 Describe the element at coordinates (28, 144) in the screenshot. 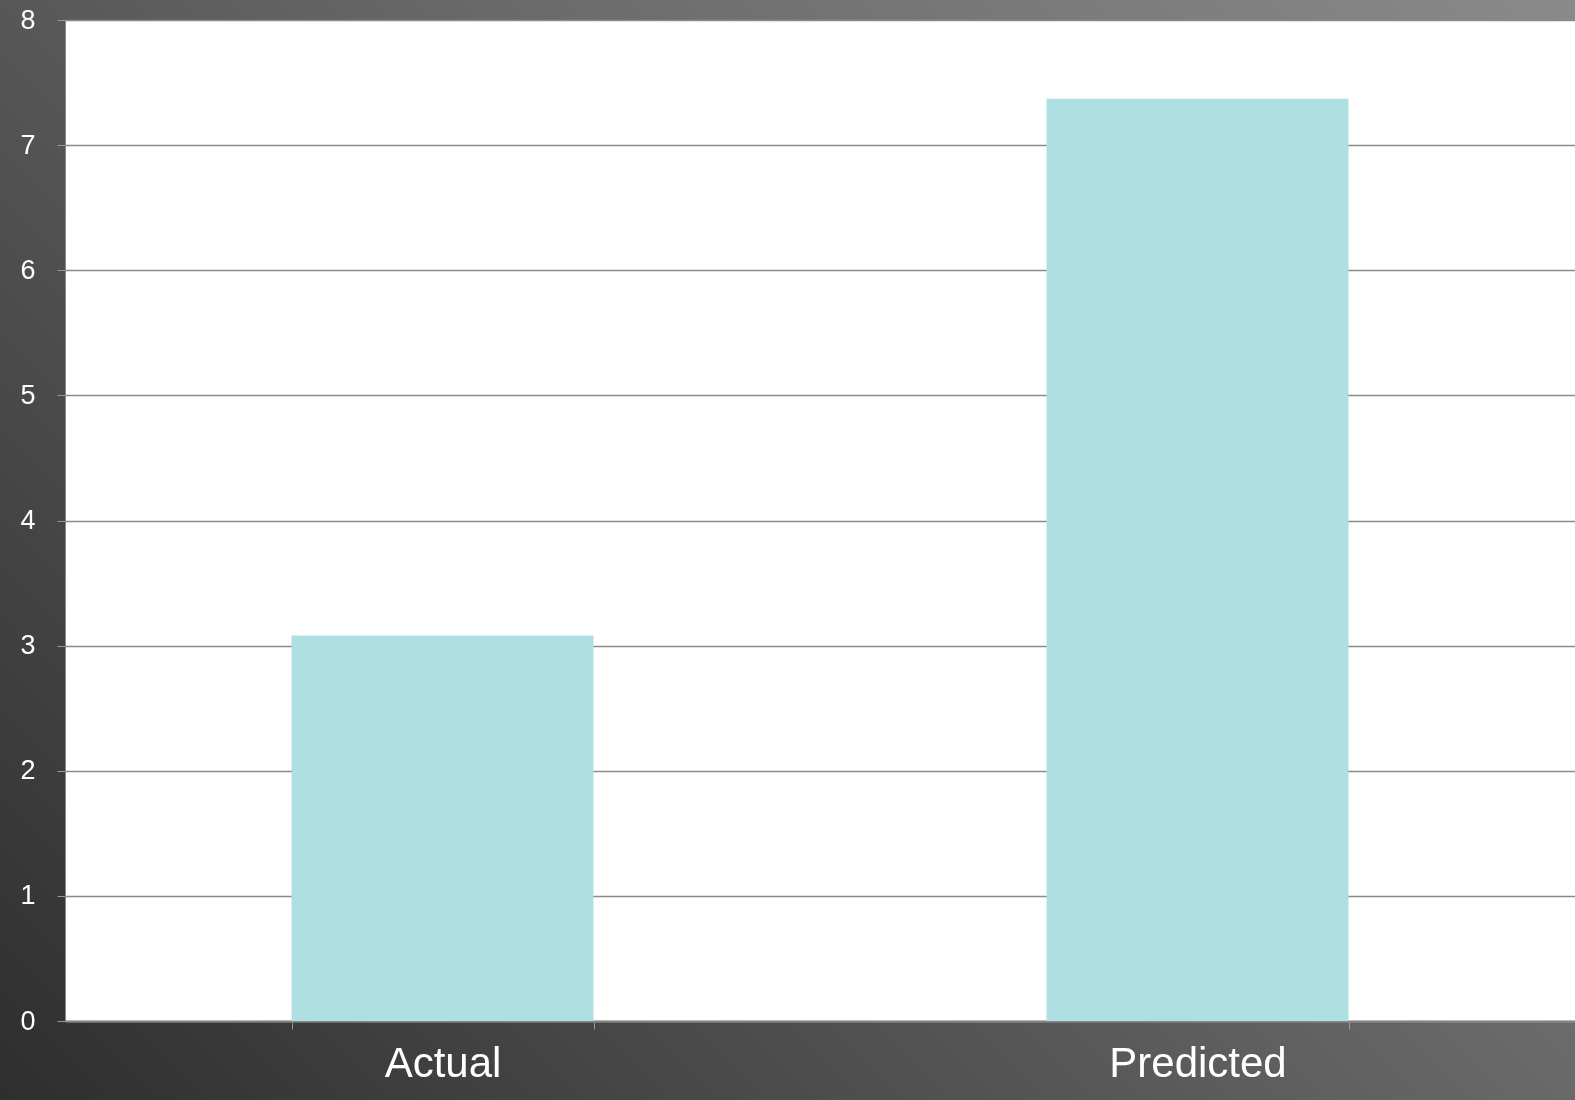

I see `y-tick-label: 7` at that location.